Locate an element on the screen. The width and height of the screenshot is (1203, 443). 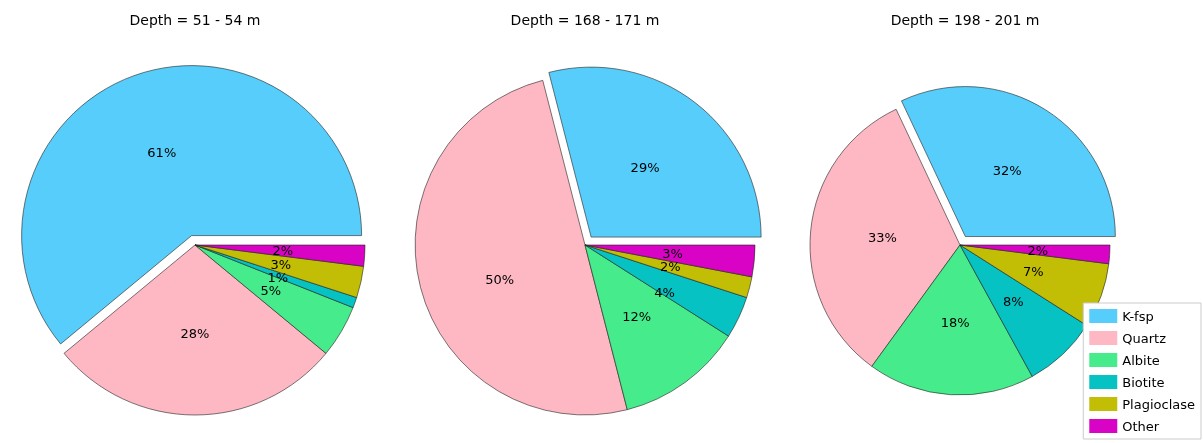
data-label: 50% is located at coordinates (500, 280).